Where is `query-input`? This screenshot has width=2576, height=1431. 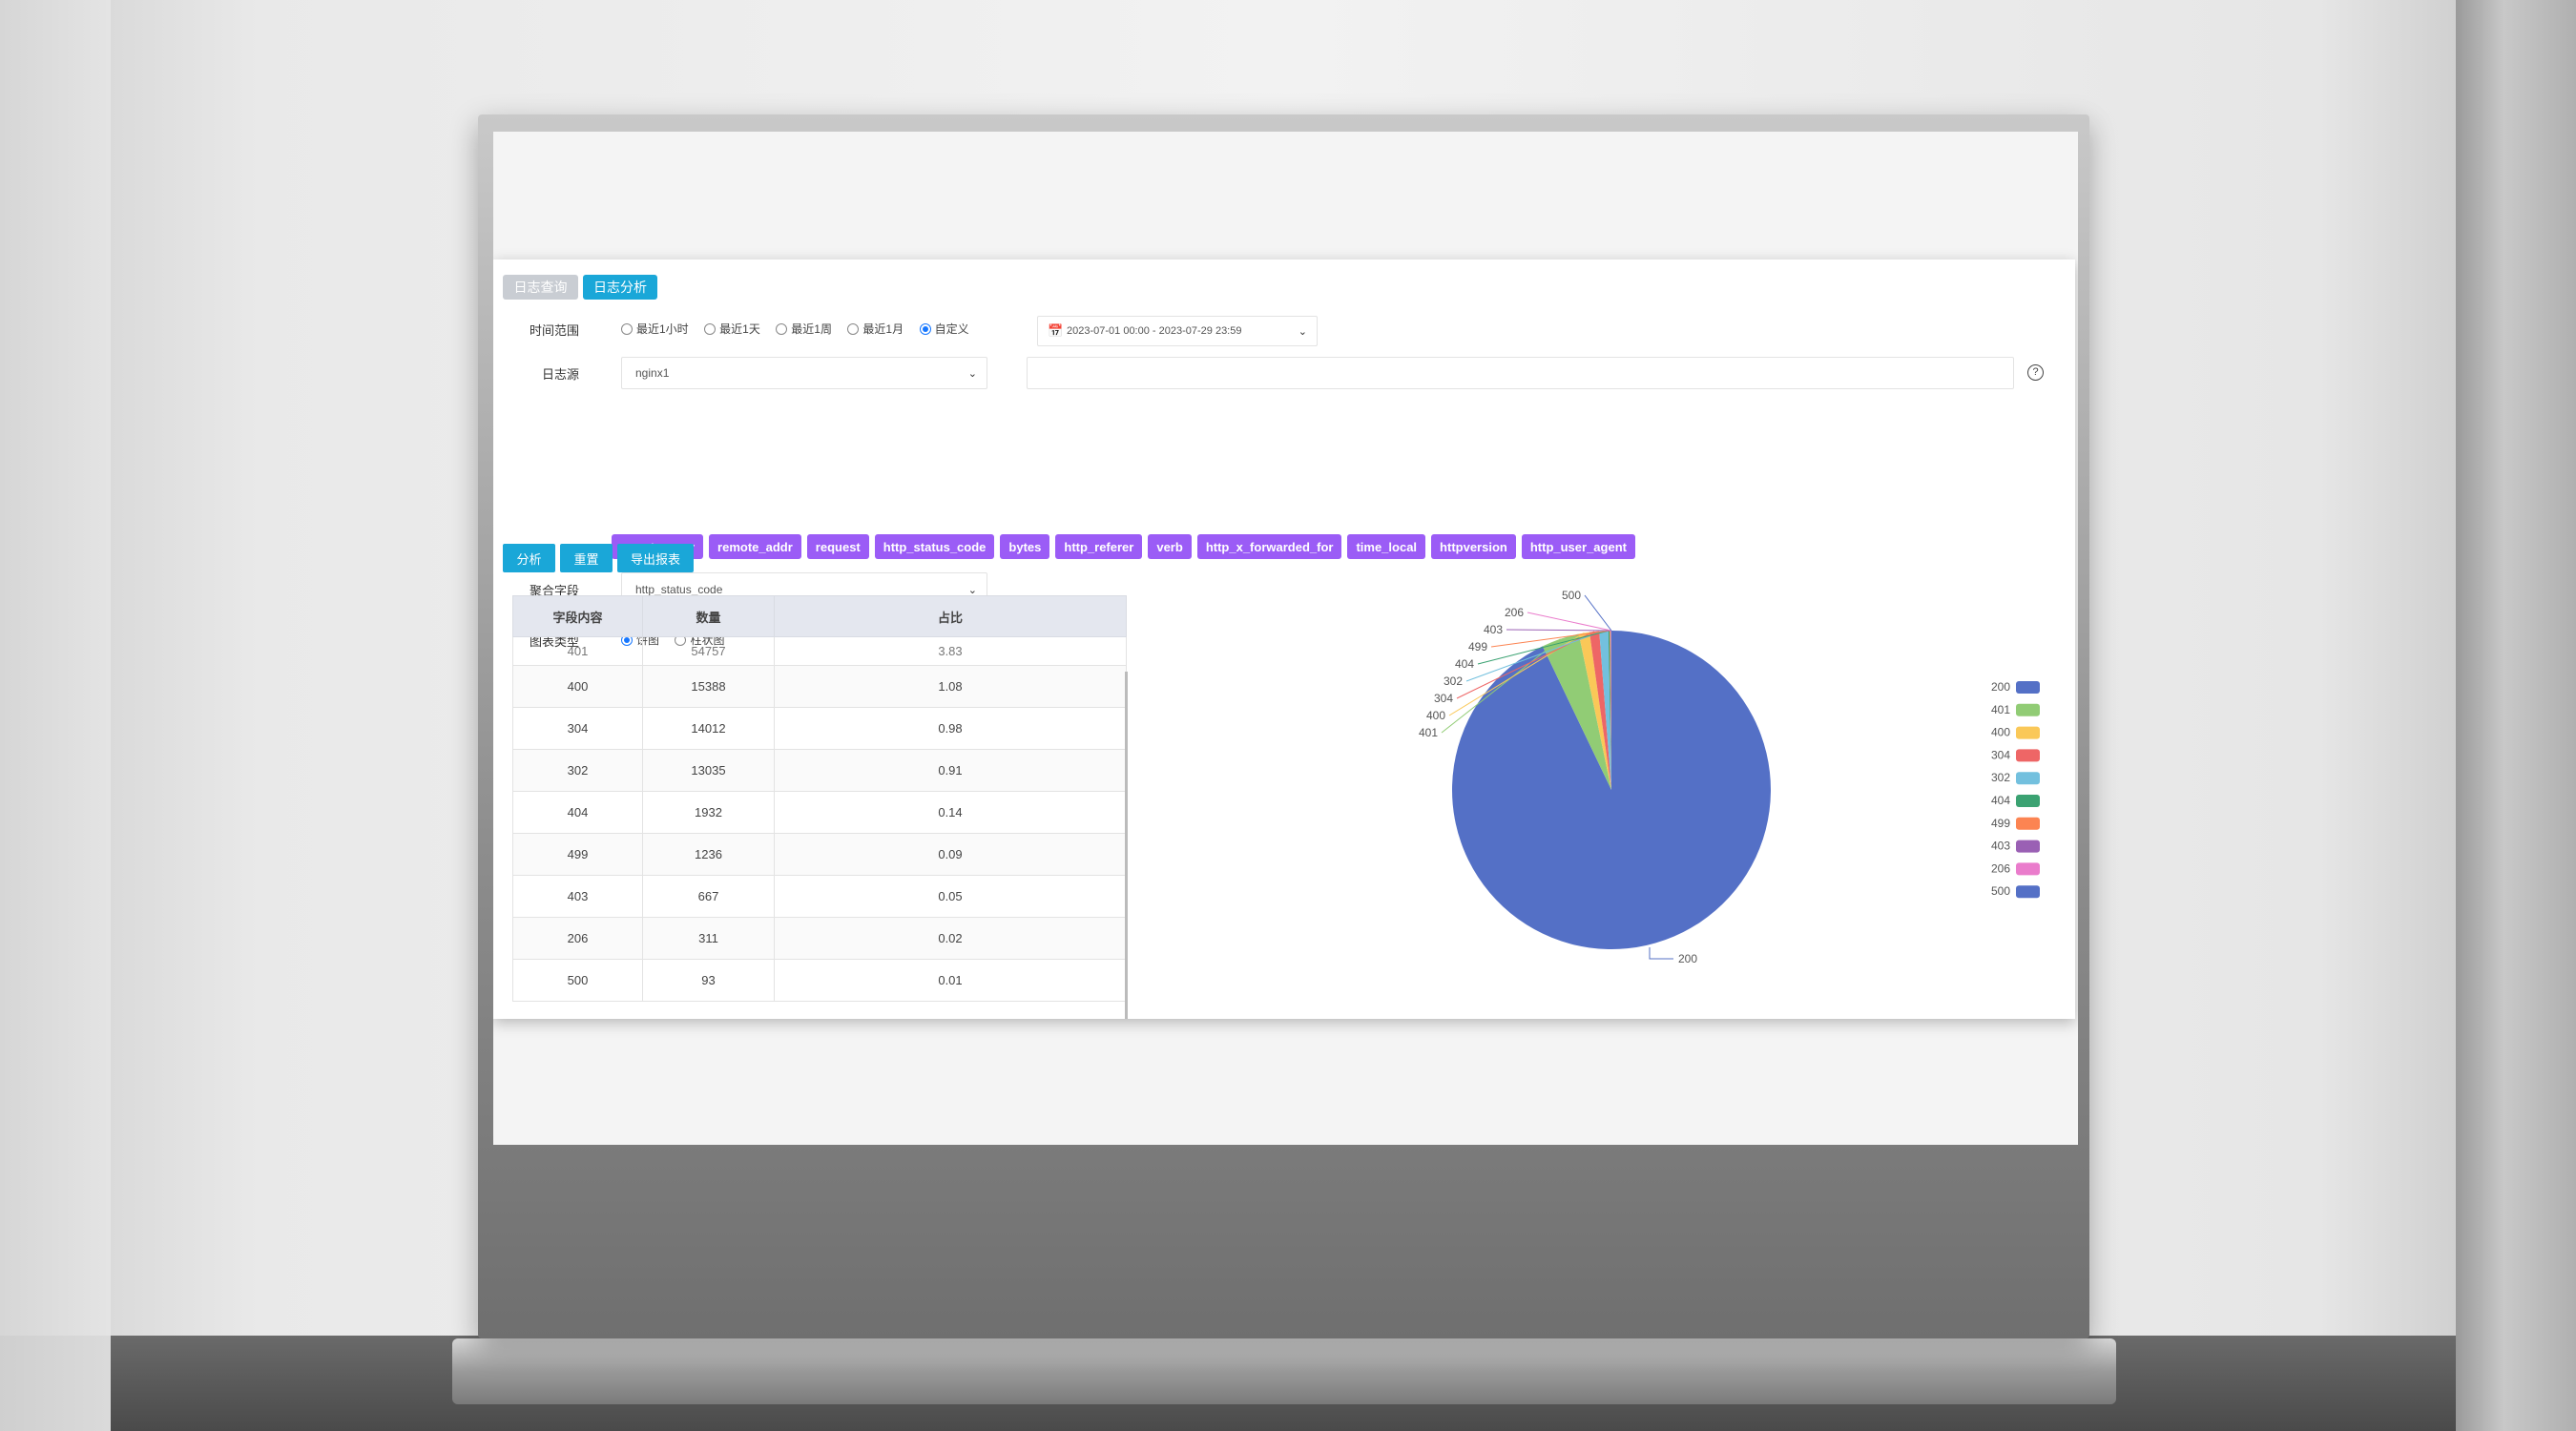 query-input is located at coordinates (1520, 373).